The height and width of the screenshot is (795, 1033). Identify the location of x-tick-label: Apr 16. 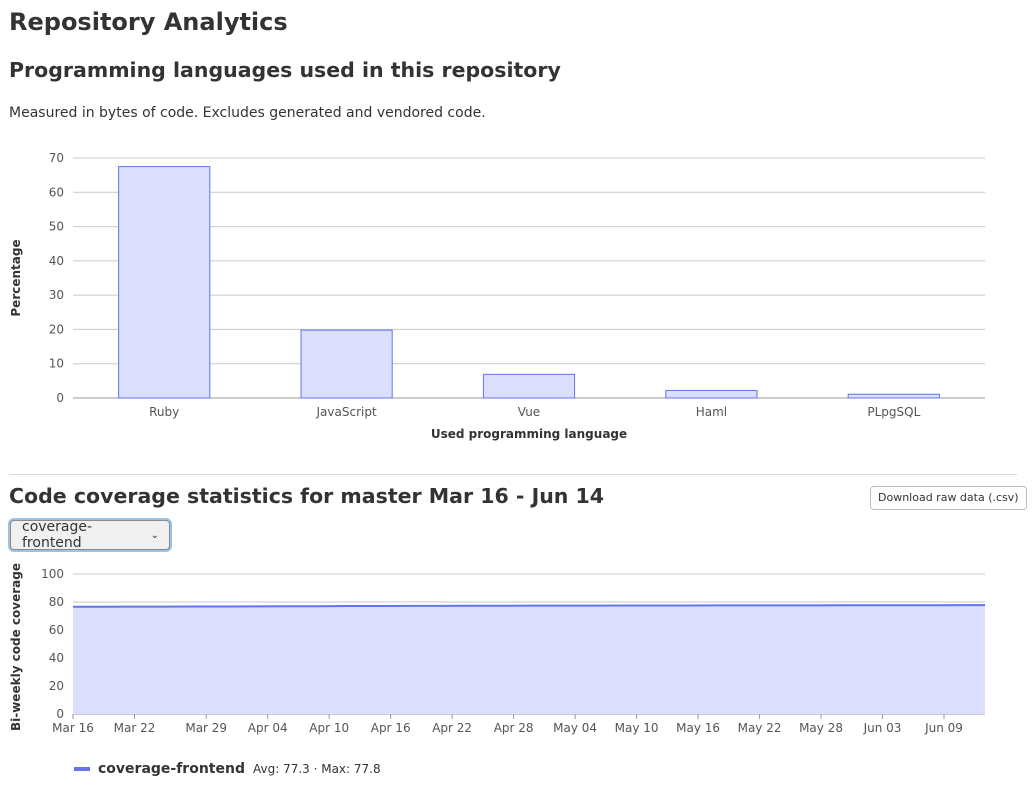
(391, 728).